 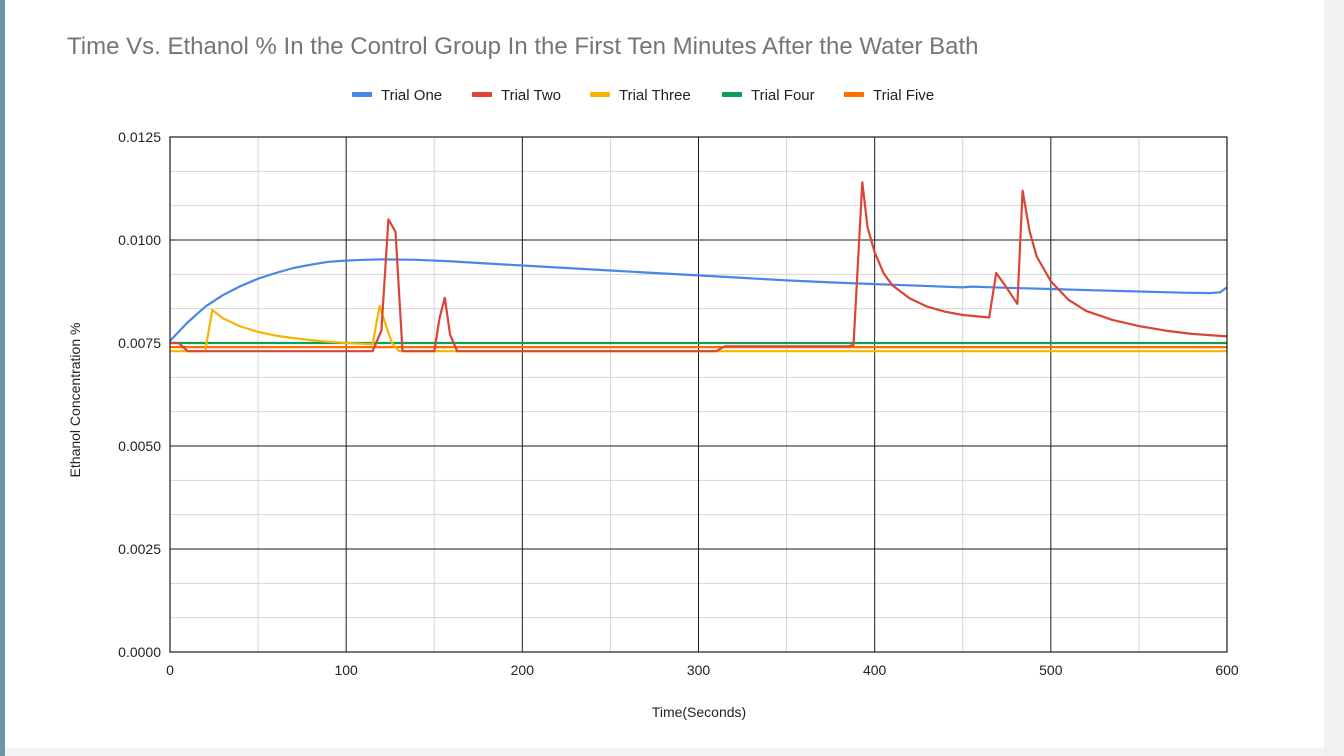 What do you see at coordinates (1227, 670) in the screenshot?
I see `x-tick-label: 600` at bounding box center [1227, 670].